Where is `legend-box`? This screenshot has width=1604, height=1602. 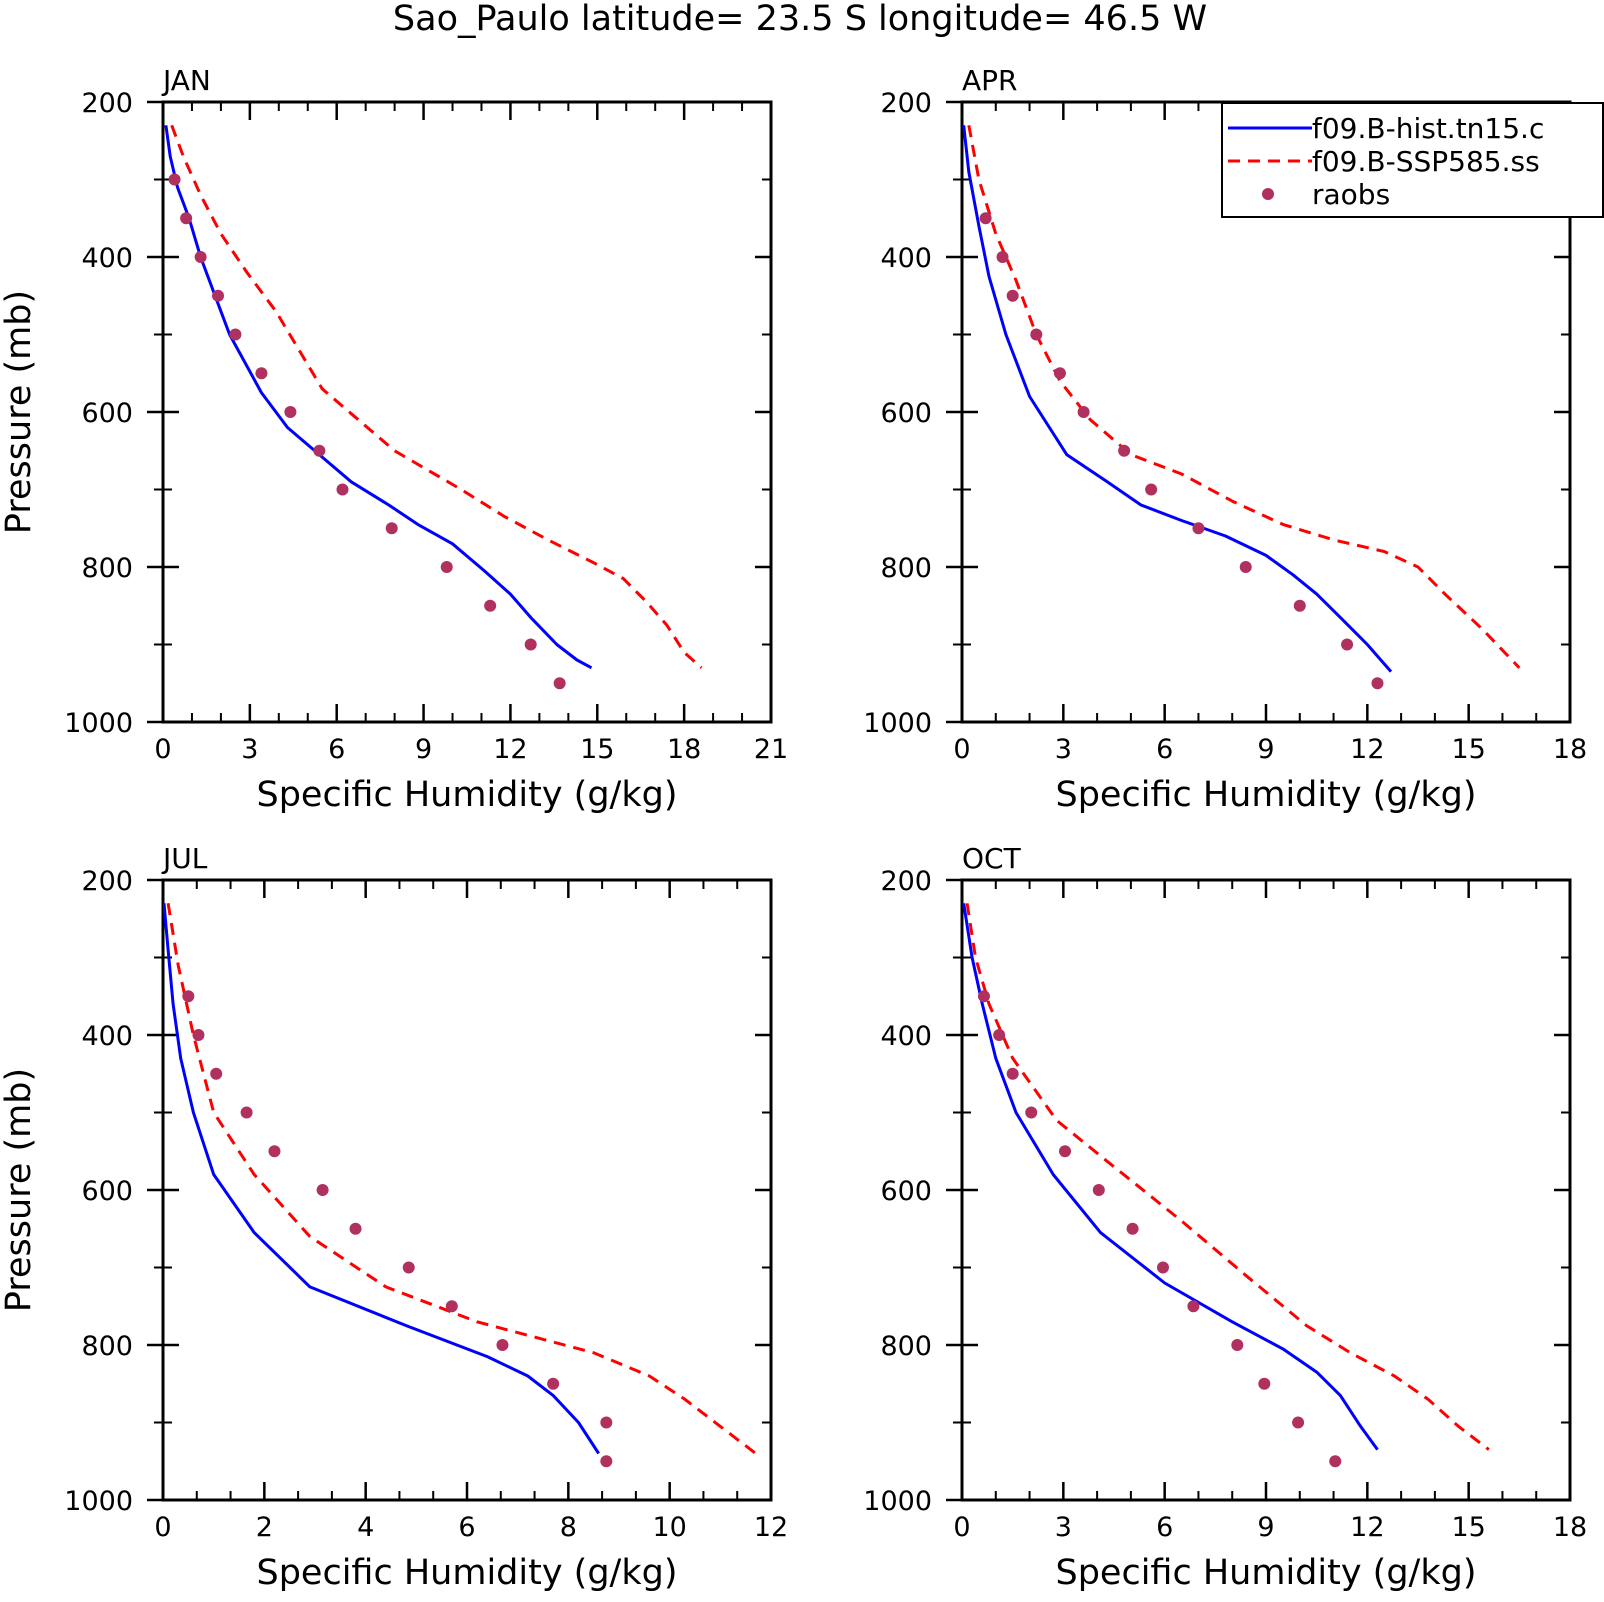 legend-box is located at coordinates (1412, 160).